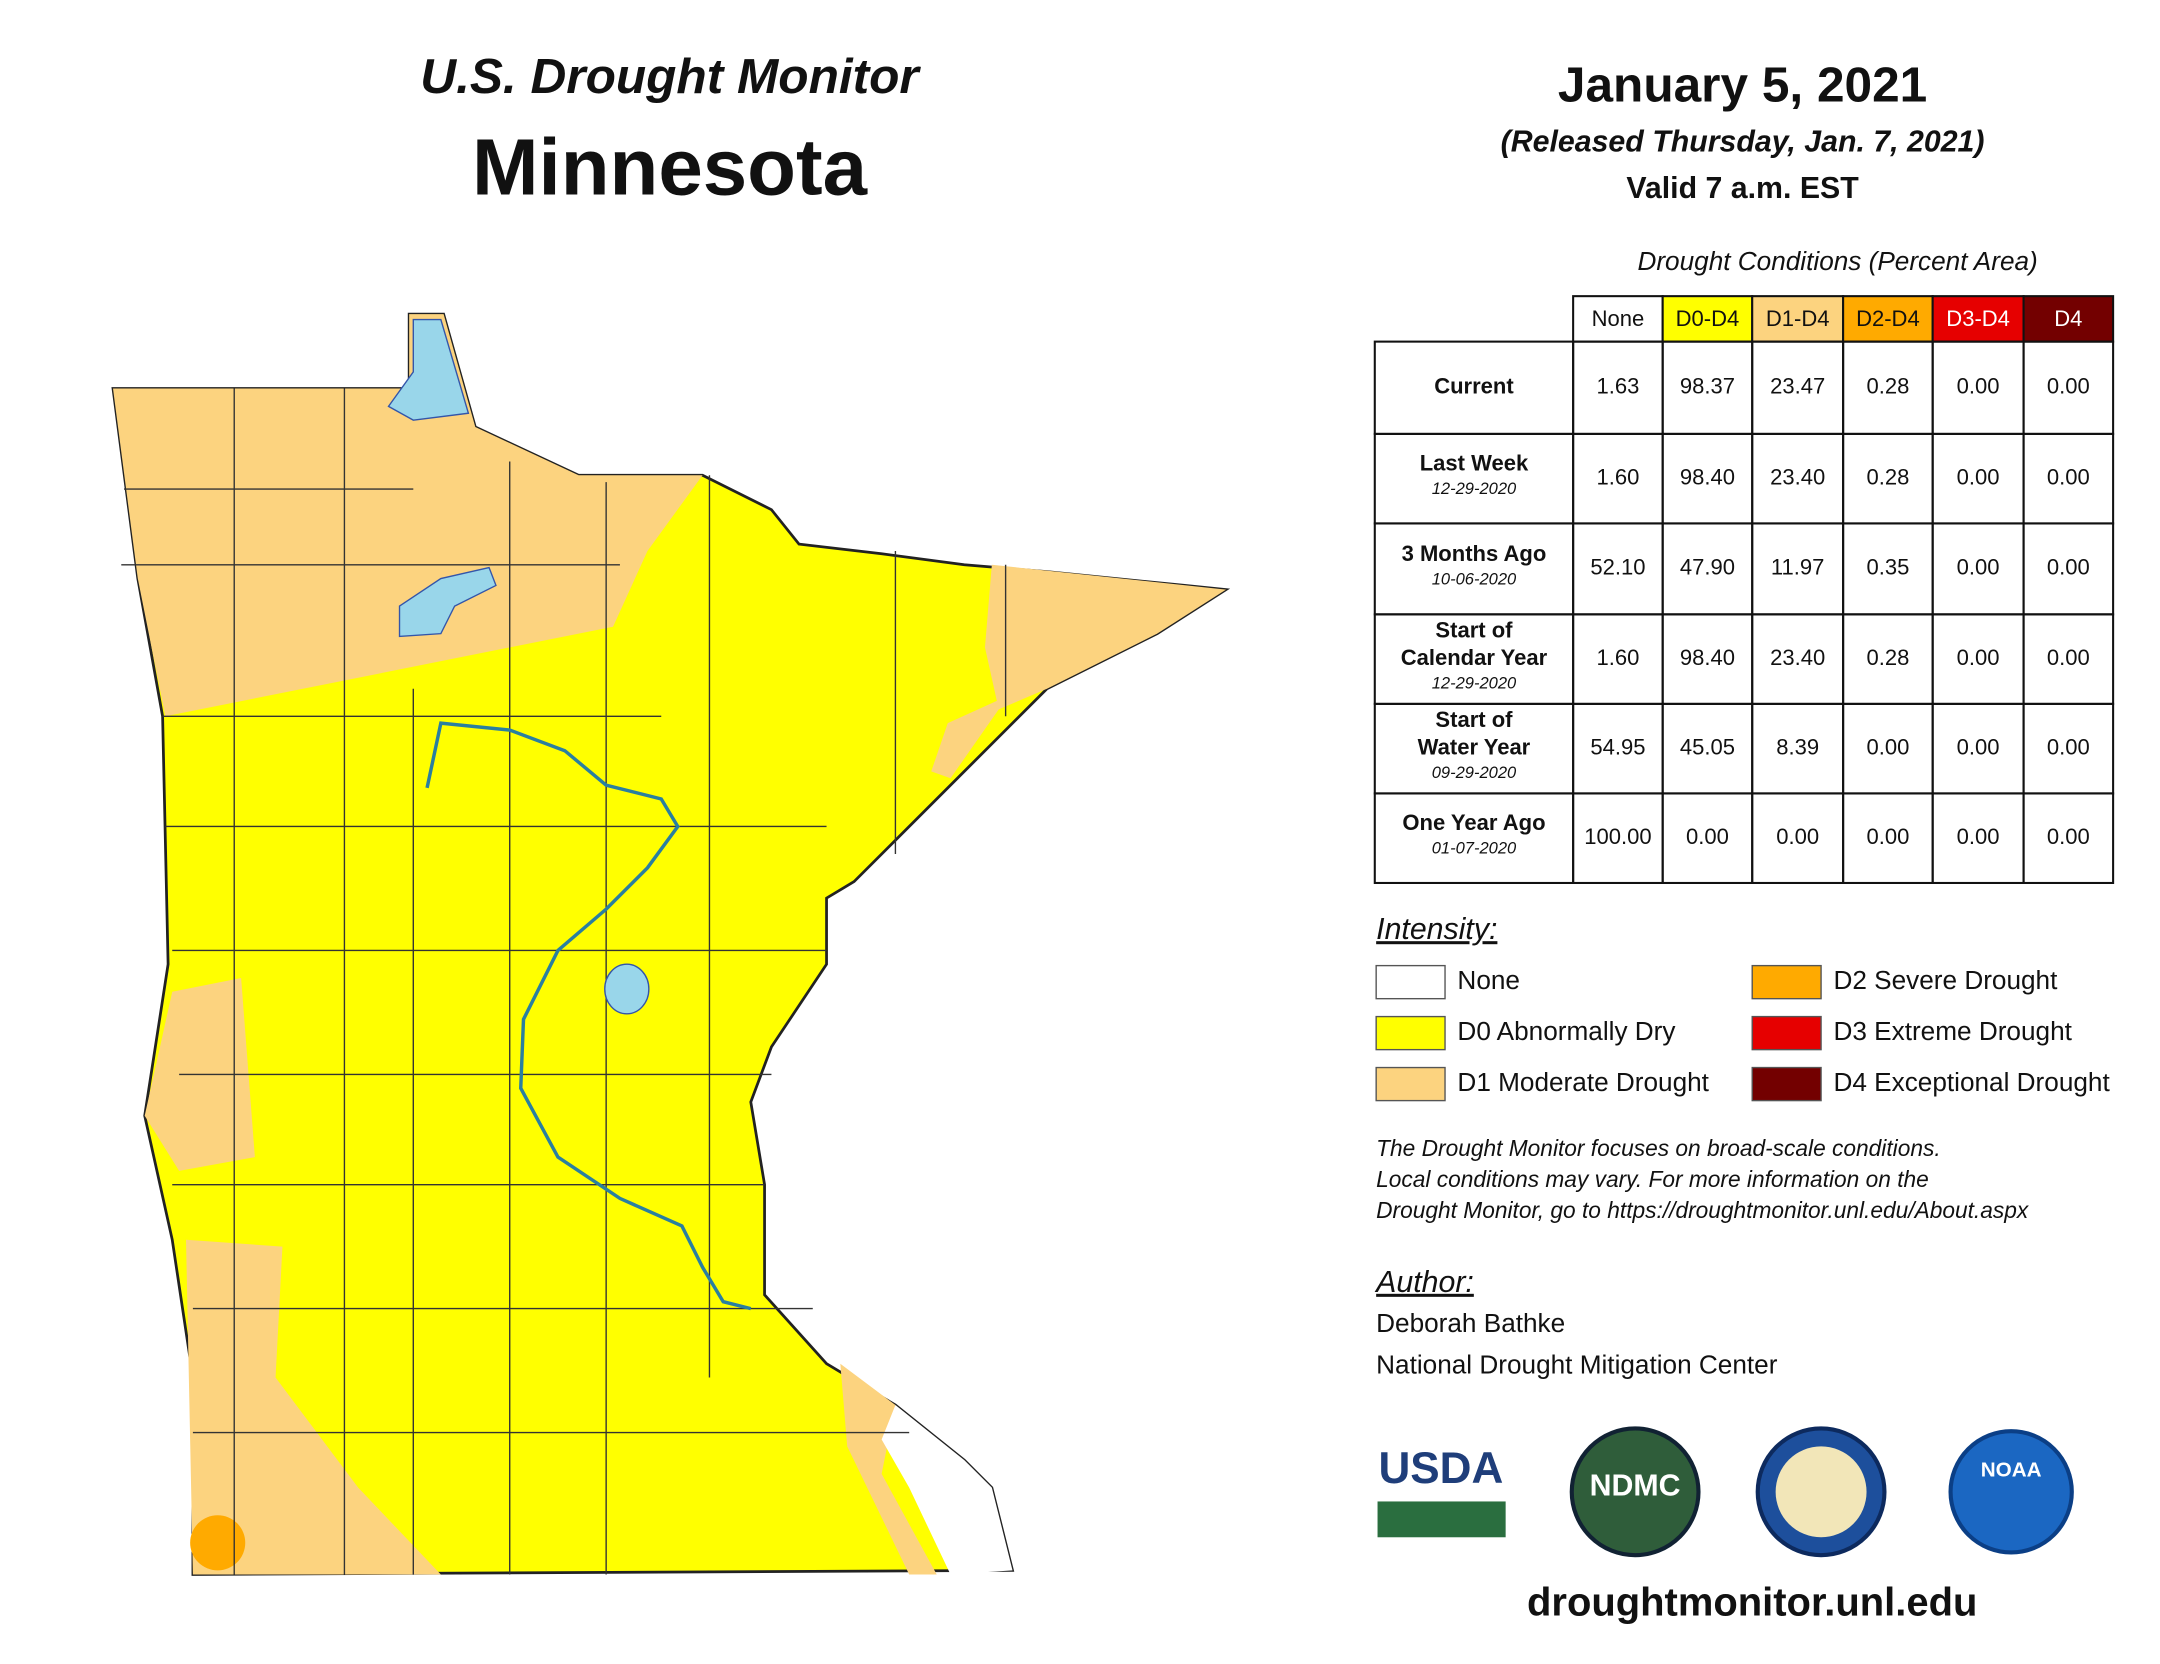  What do you see at coordinates (1887, 476) in the screenshot?
I see `value: 0.28` at bounding box center [1887, 476].